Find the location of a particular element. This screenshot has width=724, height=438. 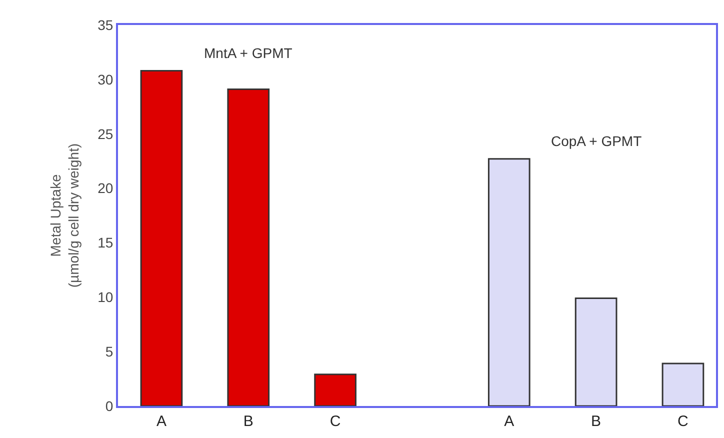

y-tick-label: 30 is located at coordinates (106, 79).